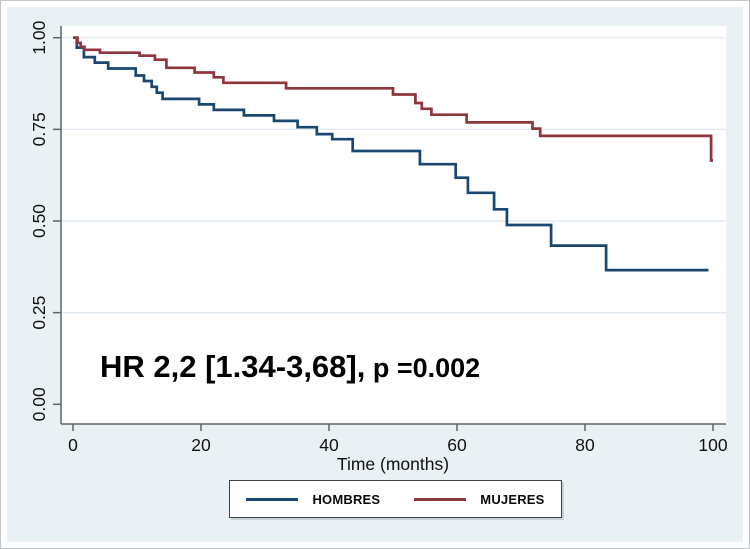 The width and height of the screenshot is (750, 549). Describe the element at coordinates (272, 499) in the screenshot. I see `hombres-line-sample` at that location.